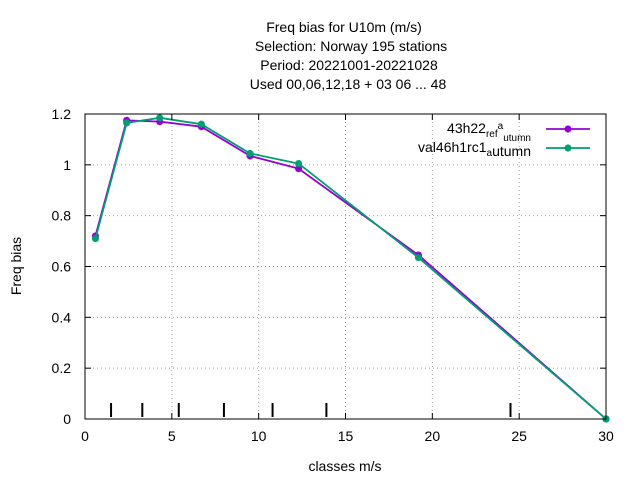 The image size is (640, 480). Describe the element at coordinates (490, 153) in the screenshot. I see `legend-label-series-2-part-c: a` at that location.